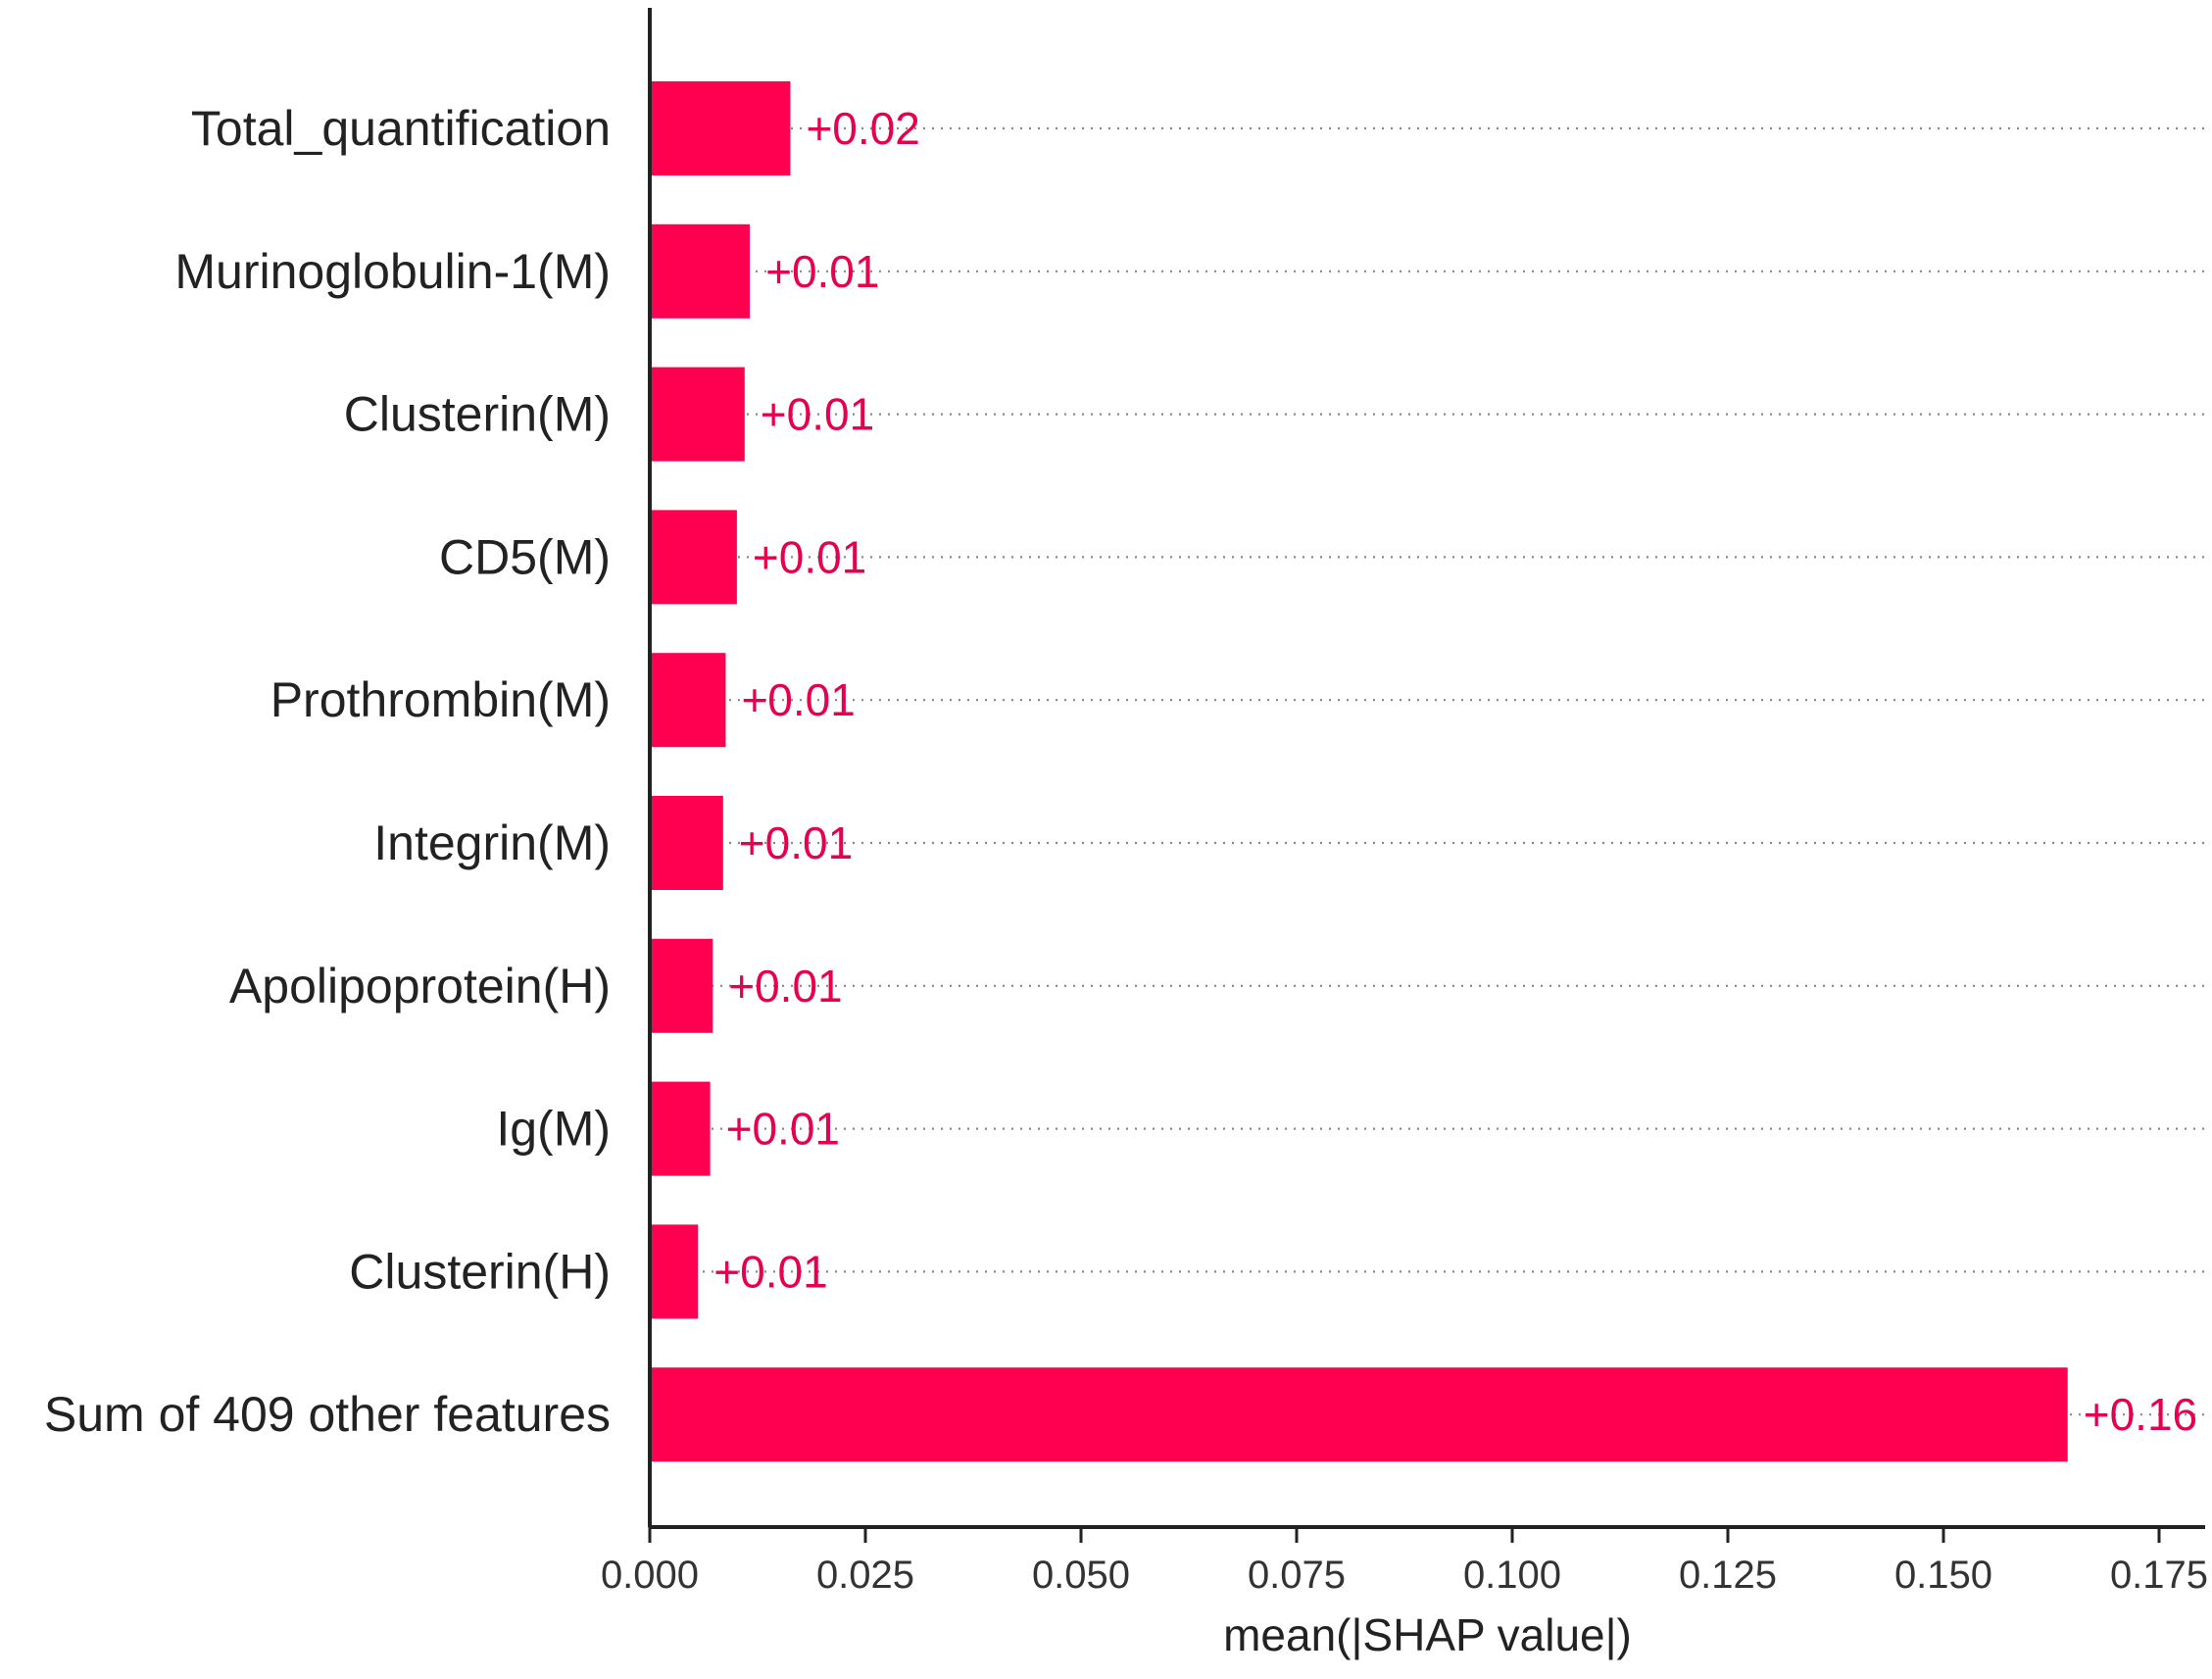  I want to click on x-tick-label: 0.050, so click(1081, 1575).